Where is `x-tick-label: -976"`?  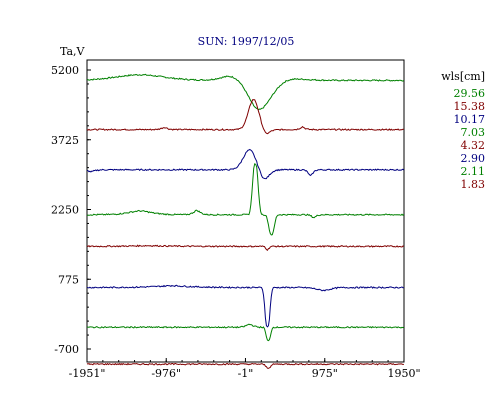 x-tick-label: -976" is located at coordinates (166, 373).